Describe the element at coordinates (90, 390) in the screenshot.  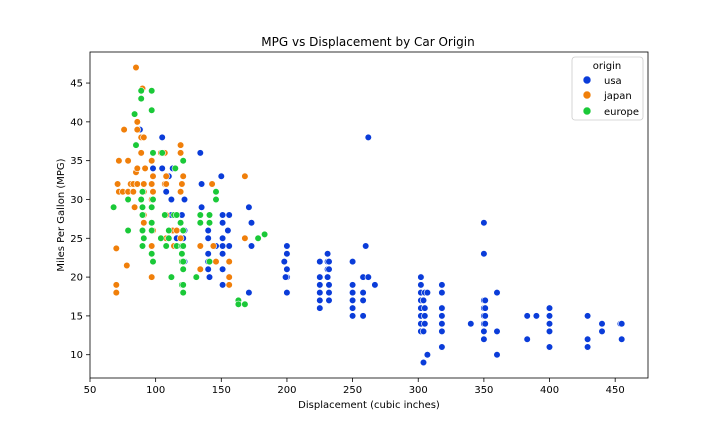
I see `x-tick-label-50: 50` at that location.